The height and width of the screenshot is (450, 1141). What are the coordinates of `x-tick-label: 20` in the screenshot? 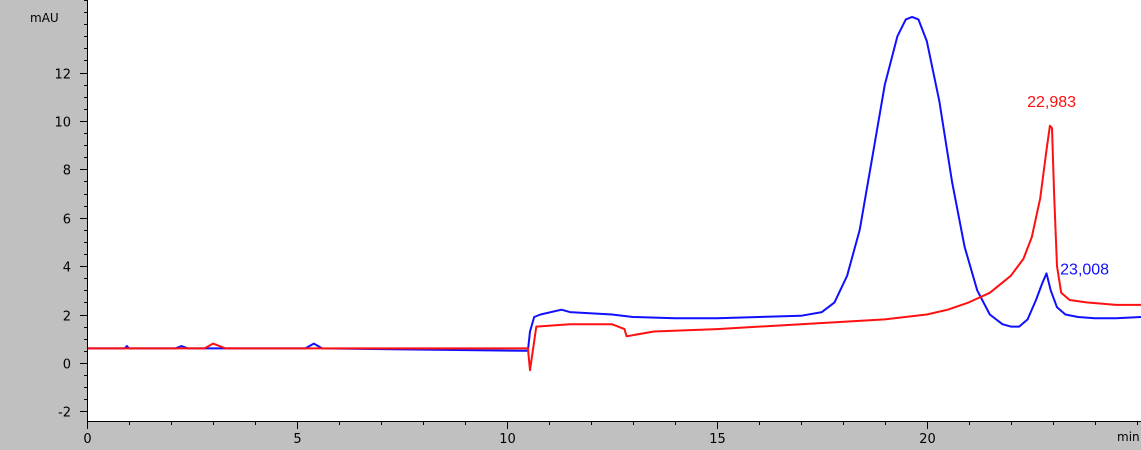 It's located at (927, 439).